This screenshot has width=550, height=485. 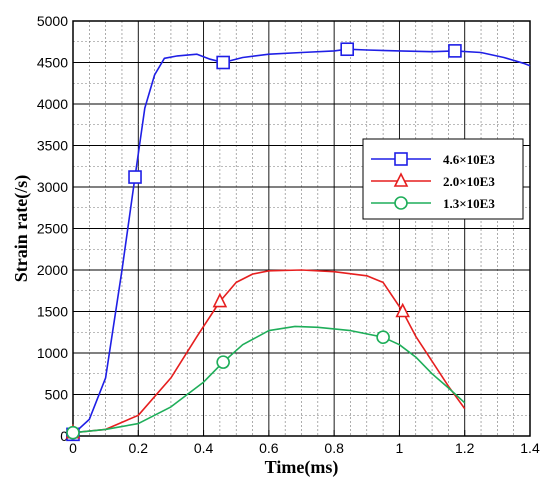 What do you see at coordinates (530, 448) in the screenshot?
I see `x-tick-label: 1.4` at bounding box center [530, 448].